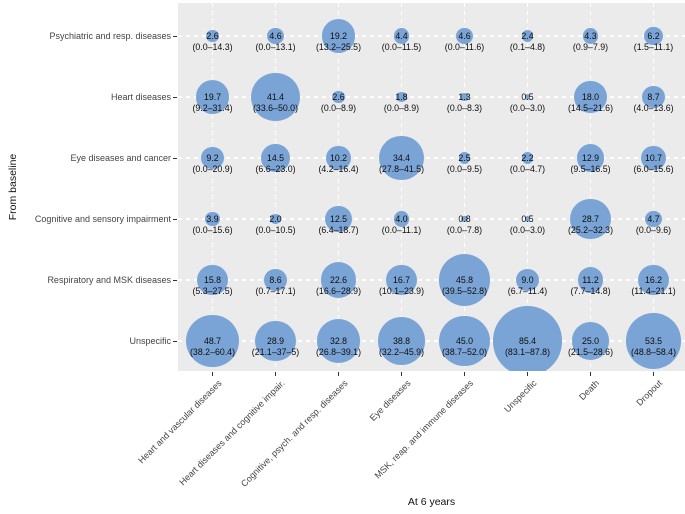 The height and width of the screenshot is (514, 685). I want to click on cell-confidence-interval: (26.8–39.1), so click(338, 351).